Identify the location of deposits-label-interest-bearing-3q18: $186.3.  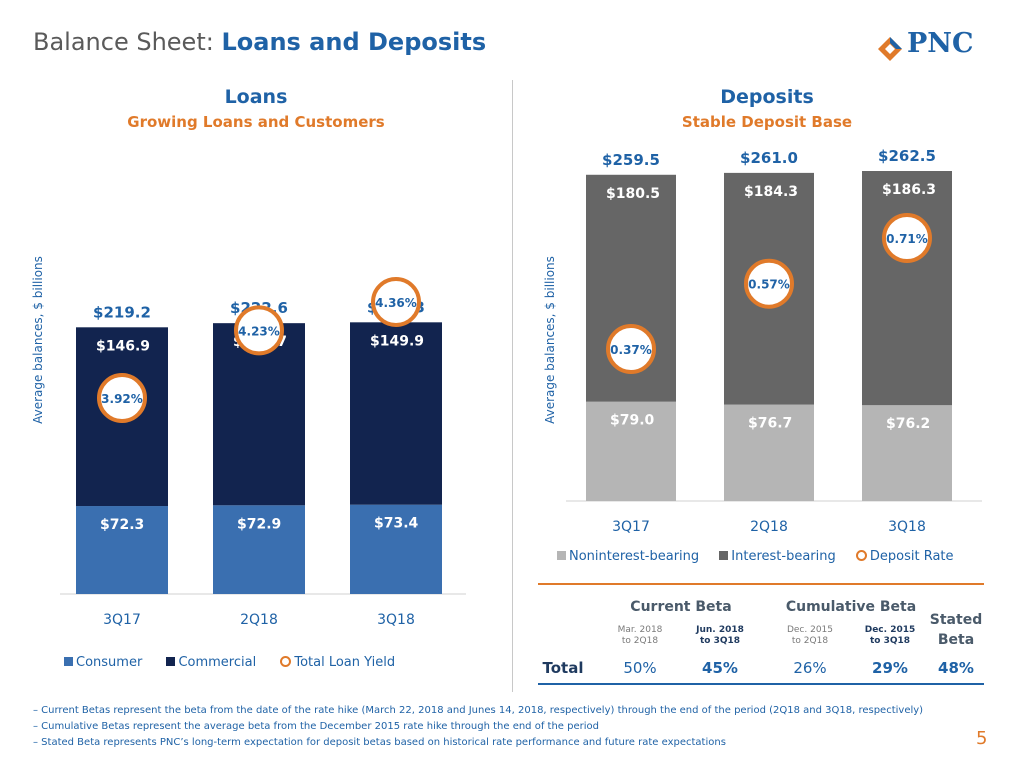
(909, 190).